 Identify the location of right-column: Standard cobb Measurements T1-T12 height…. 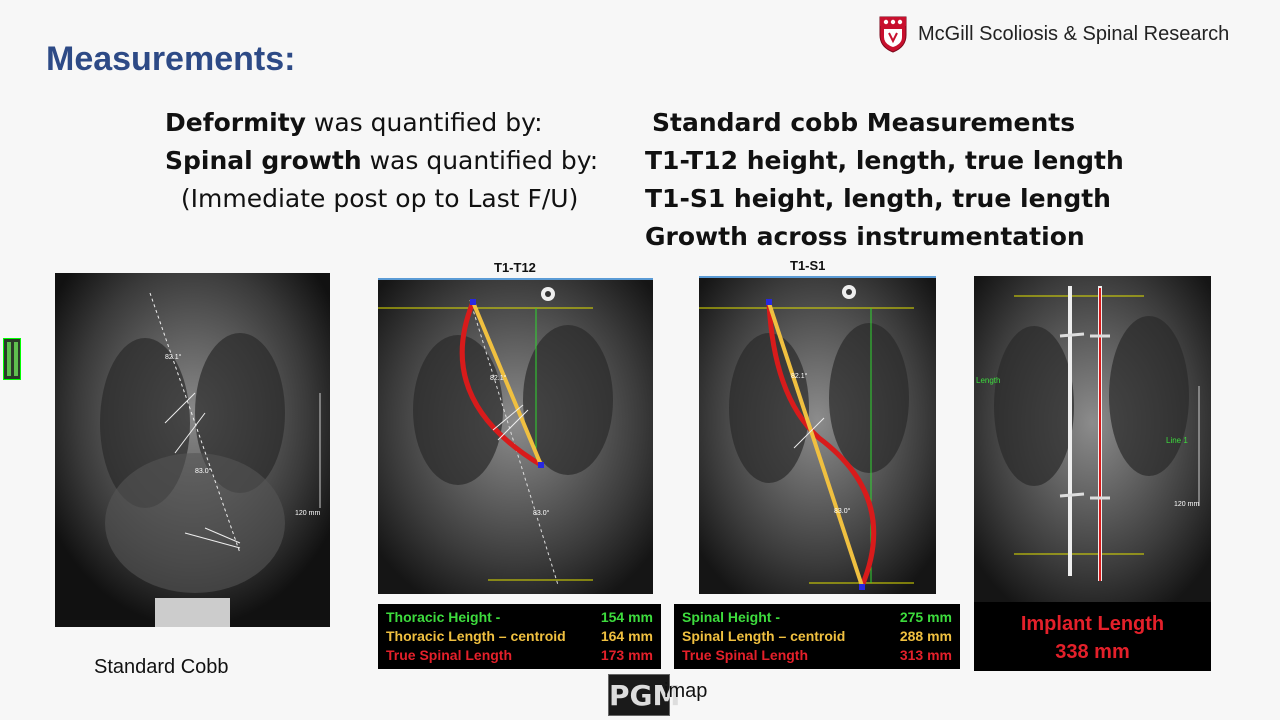
(884, 180).